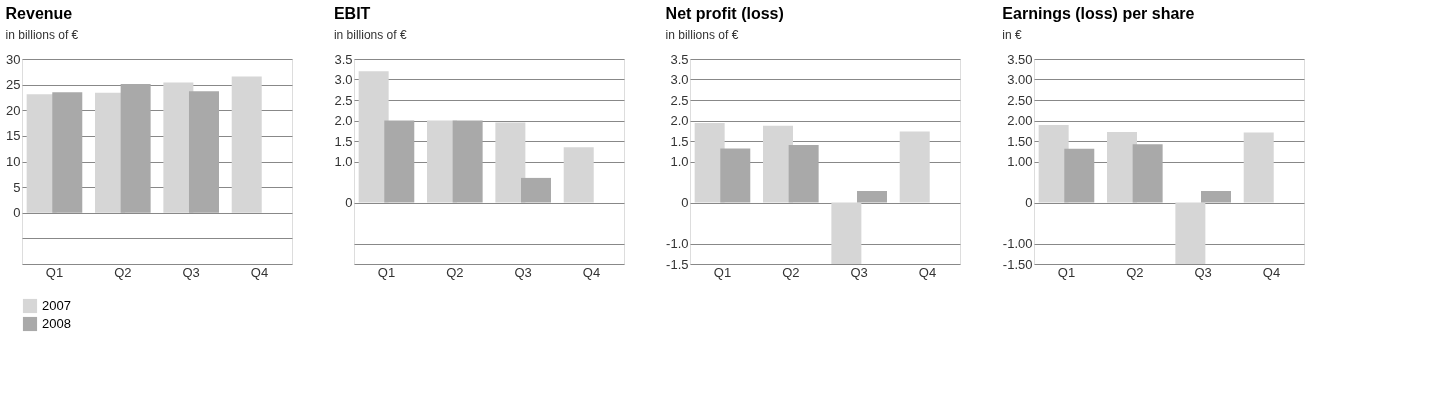  What do you see at coordinates (1020, 100) in the screenshot?
I see `y-tick-label: 2.50` at bounding box center [1020, 100].